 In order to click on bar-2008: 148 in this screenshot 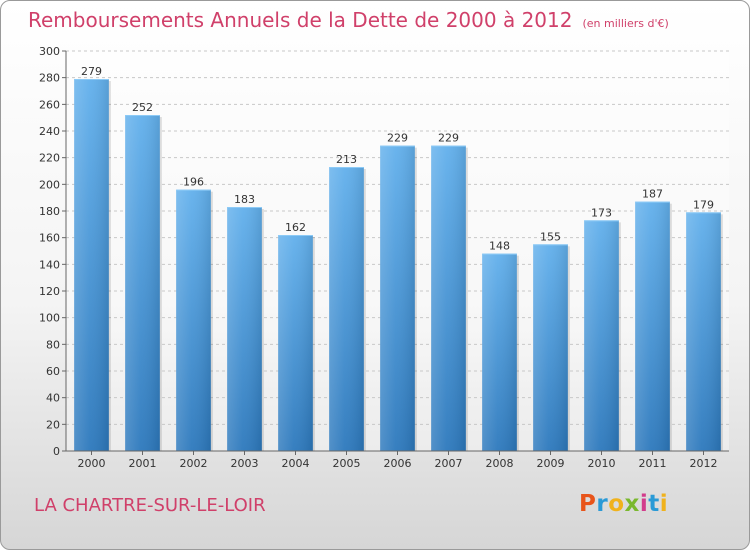, I will do `click(500, 345)`.